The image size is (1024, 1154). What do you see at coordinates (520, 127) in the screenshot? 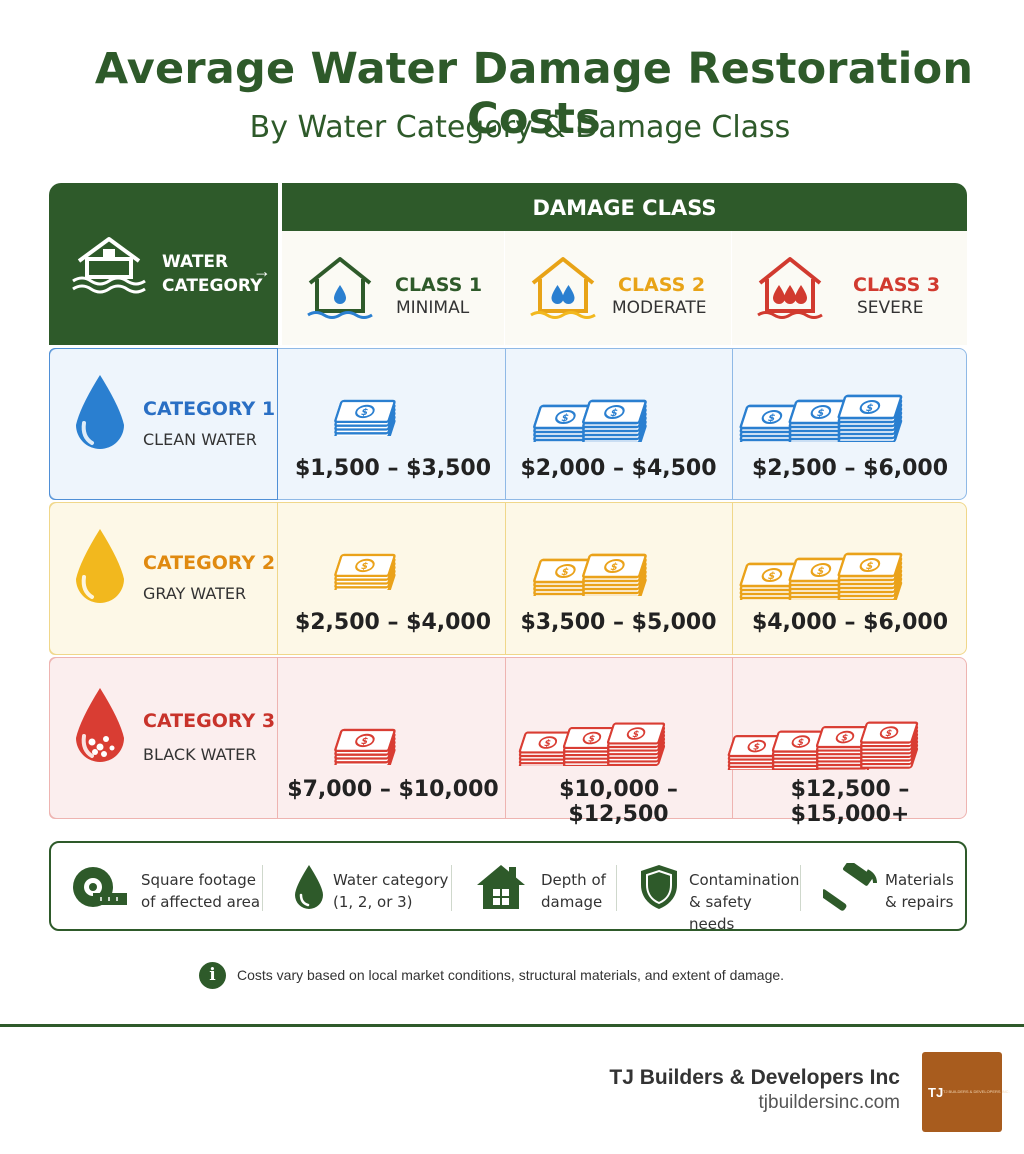
I see `page-subtitle: By Water Category & Damage Class` at bounding box center [520, 127].